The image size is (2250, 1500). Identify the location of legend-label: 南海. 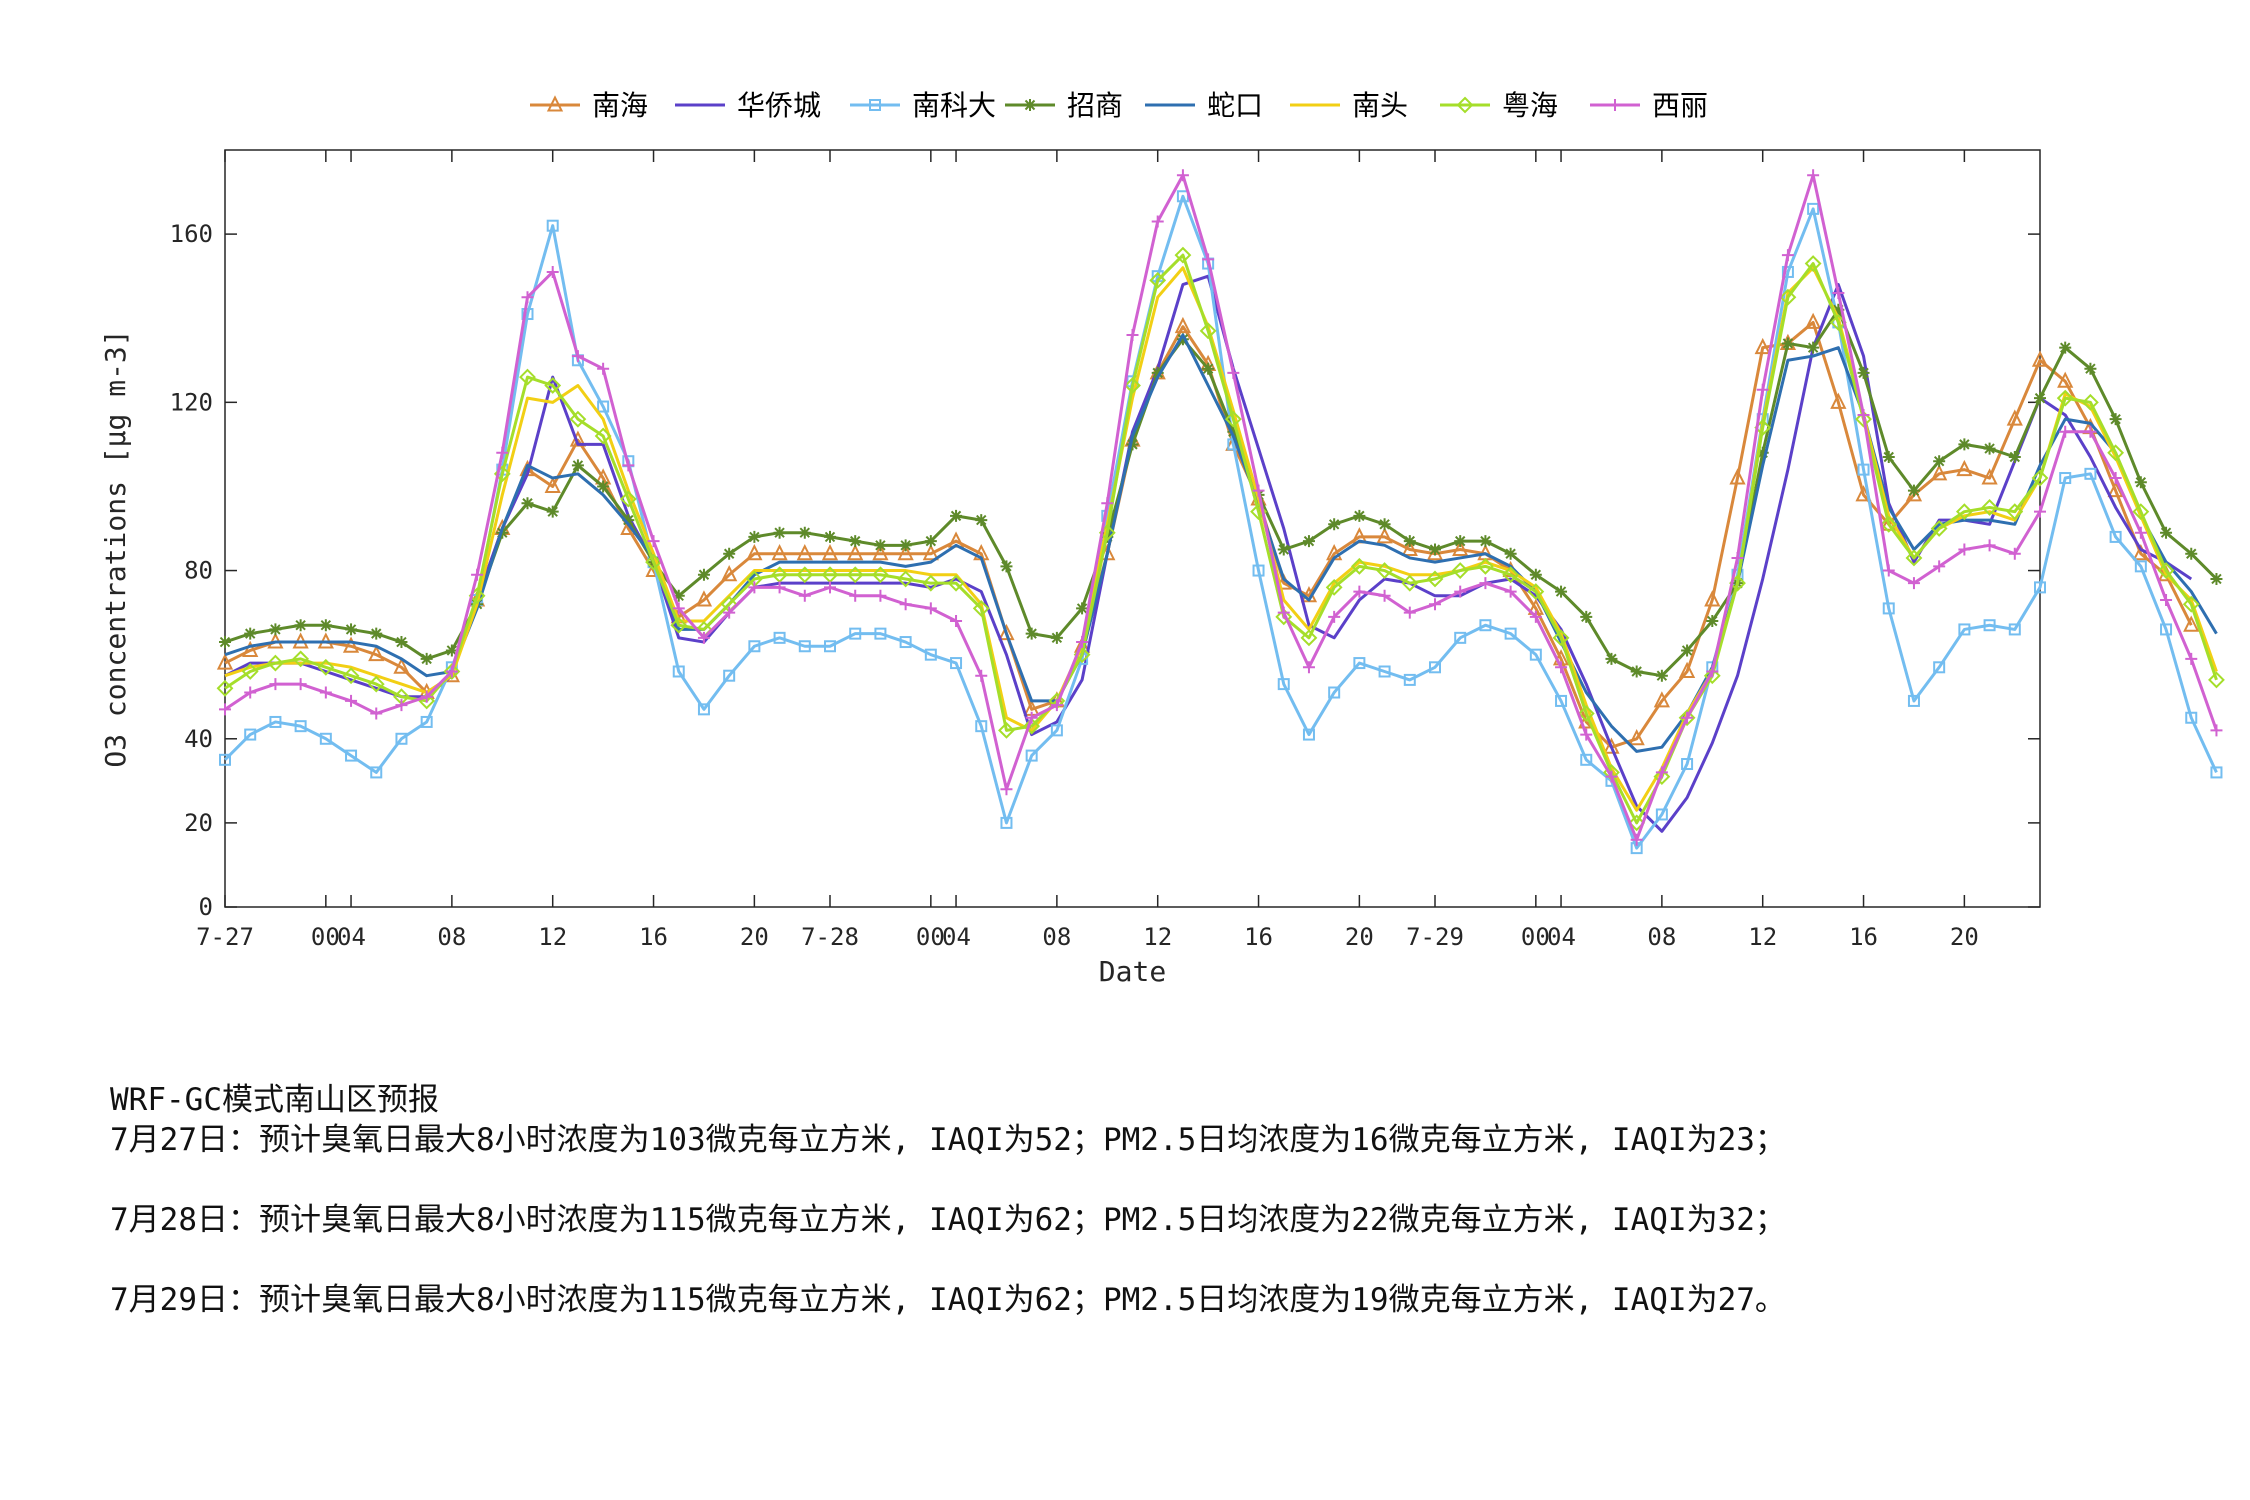
(620, 105).